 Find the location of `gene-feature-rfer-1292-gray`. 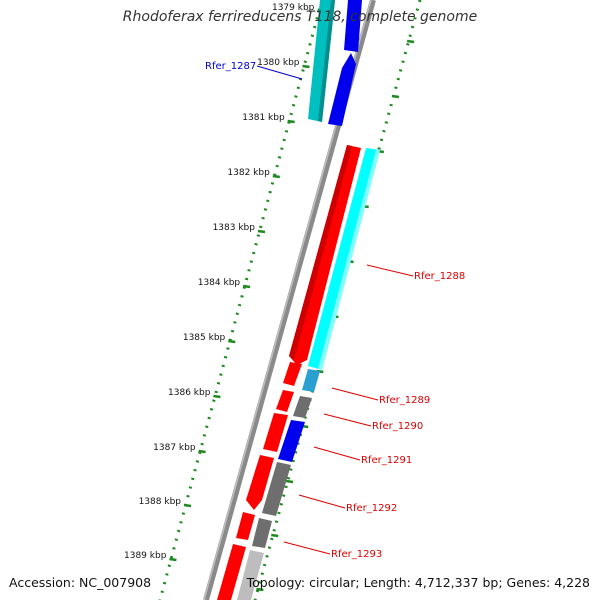

gene-feature-rfer-1292-gray is located at coordinates (276, 489).